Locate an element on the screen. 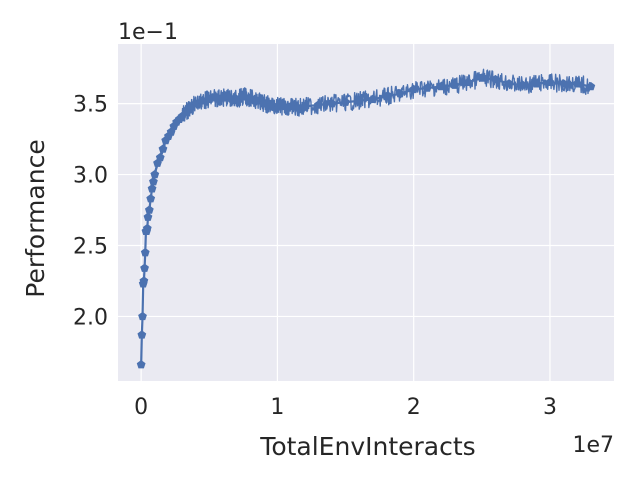 Image resolution: width=640 pixels, height=480 pixels. y-tick-label: 3.5 is located at coordinates (90, 105).